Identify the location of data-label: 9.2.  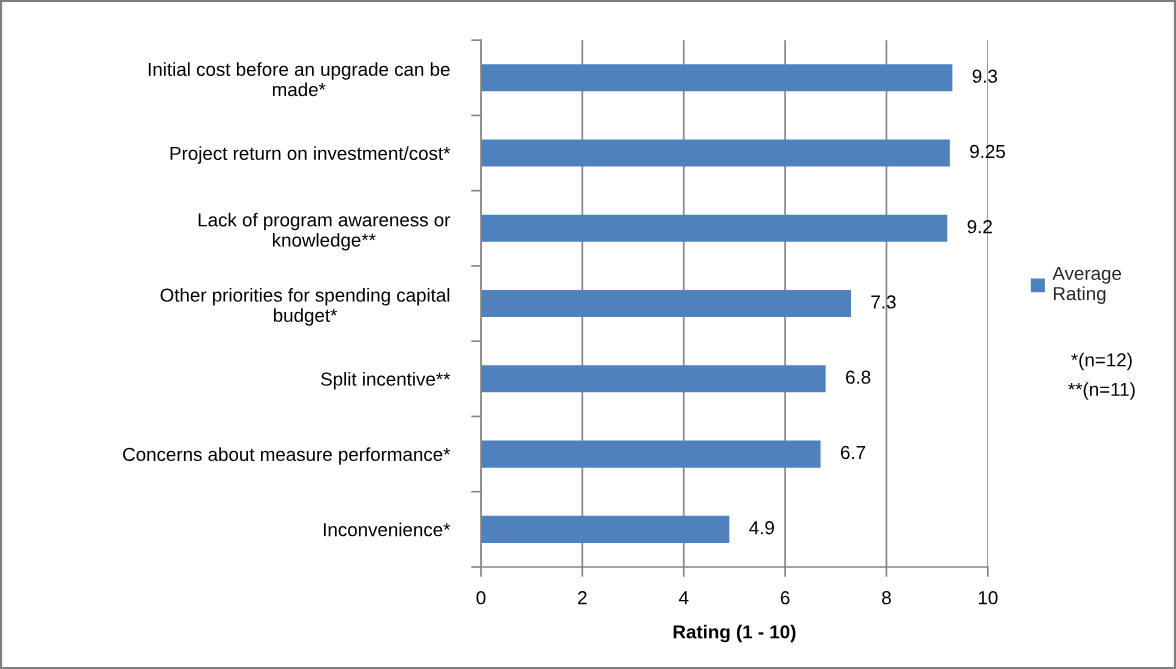
(979, 227).